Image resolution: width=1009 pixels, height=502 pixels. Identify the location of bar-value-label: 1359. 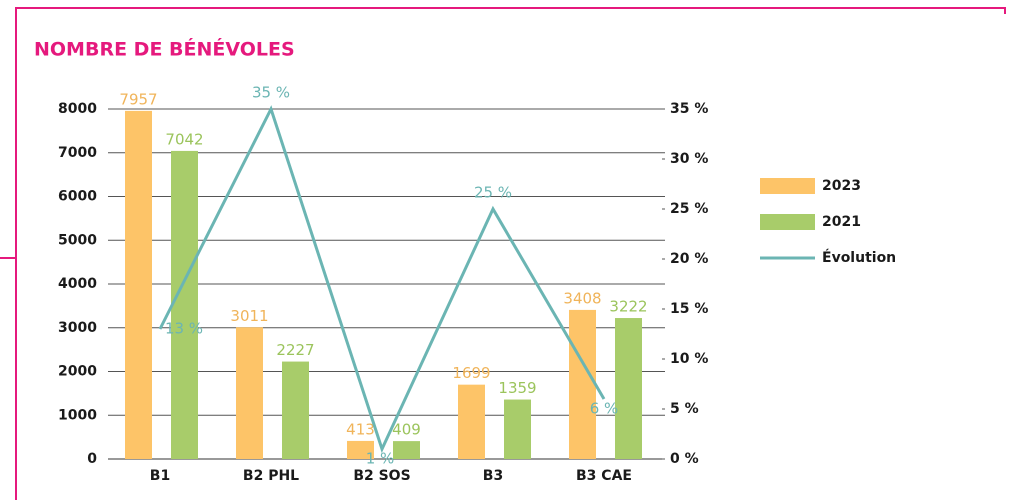
(517, 388).